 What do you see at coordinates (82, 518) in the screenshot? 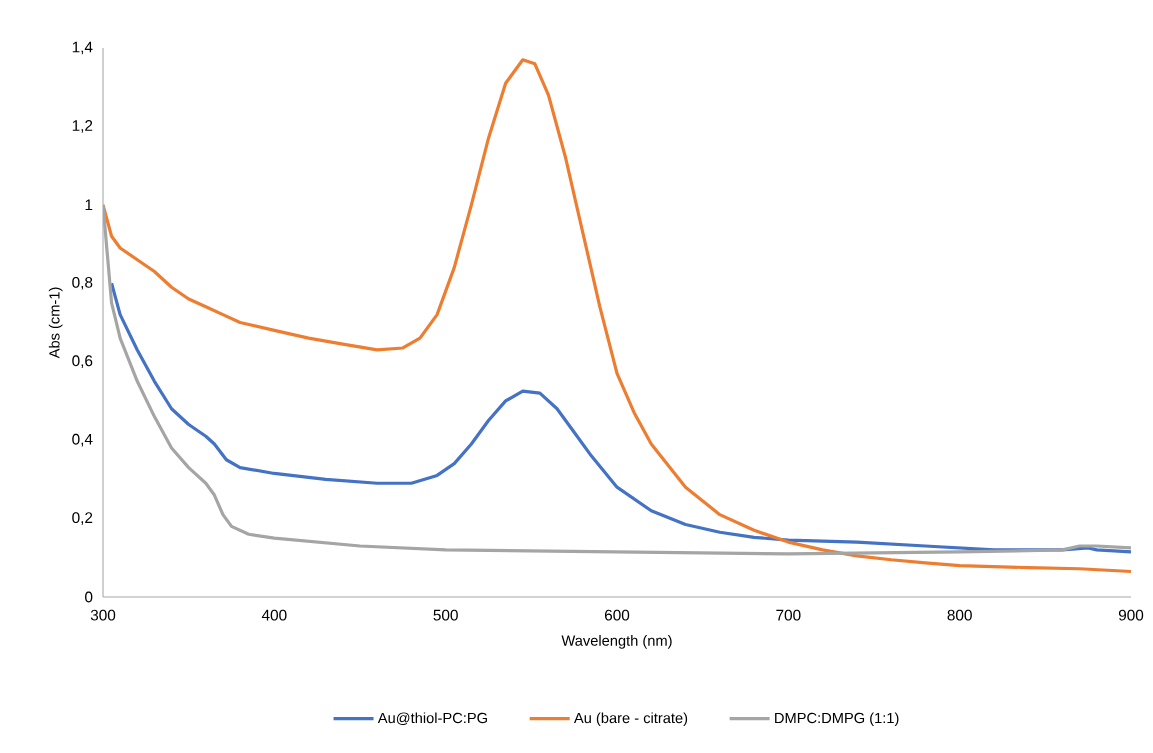
I see `y-tick-label: 0,2` at bounding box center [82, 518].